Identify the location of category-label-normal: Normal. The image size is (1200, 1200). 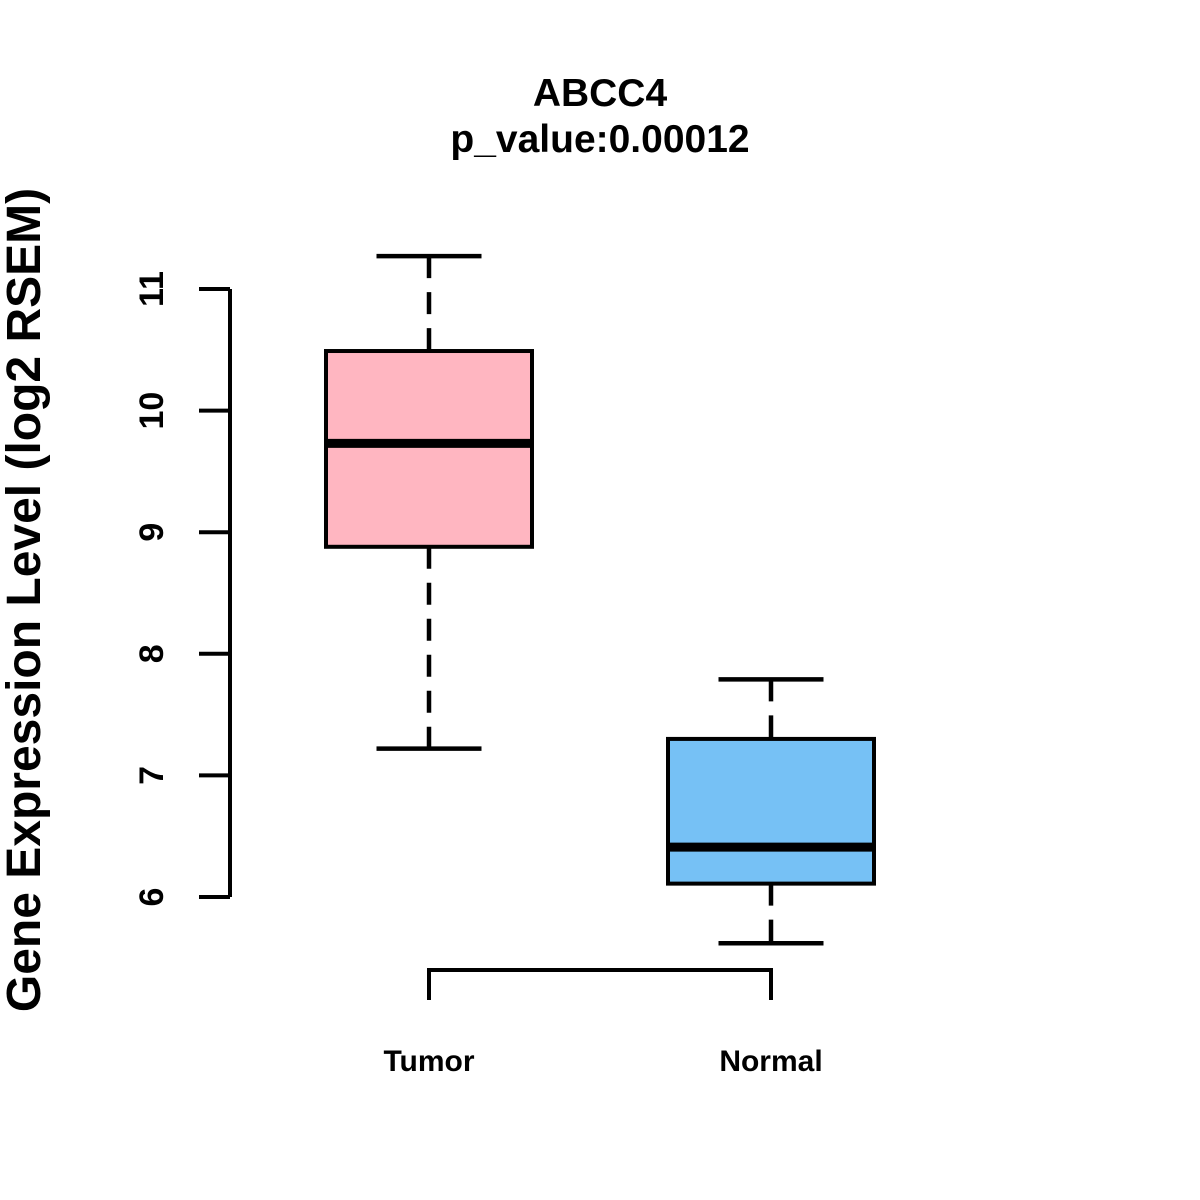
(770, 1061).